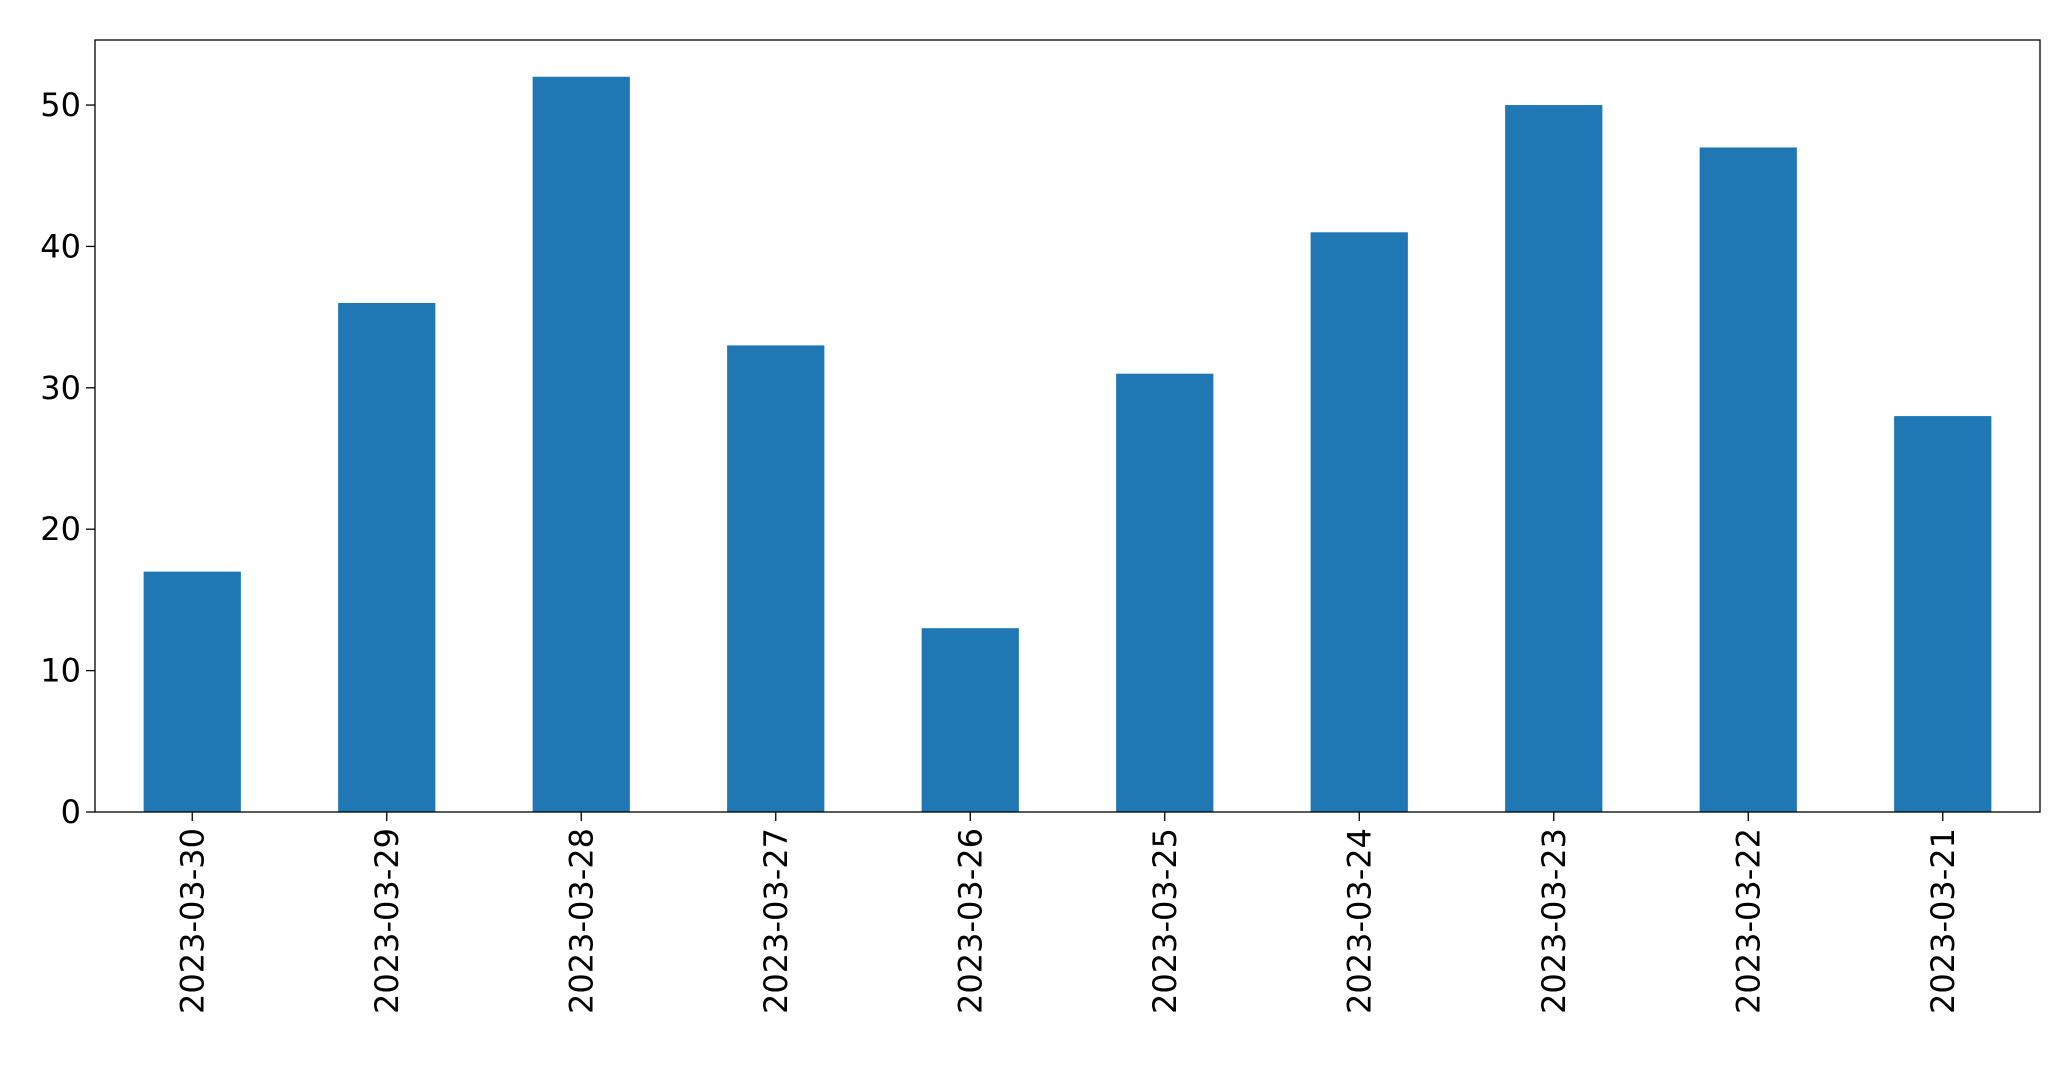 This screenshot has height=1065, width=2071. What do you see at coordinates (776, 921) in the screenshot?
I see `x-tick-label: 2023-03-27` at bounding box center [776, 921].